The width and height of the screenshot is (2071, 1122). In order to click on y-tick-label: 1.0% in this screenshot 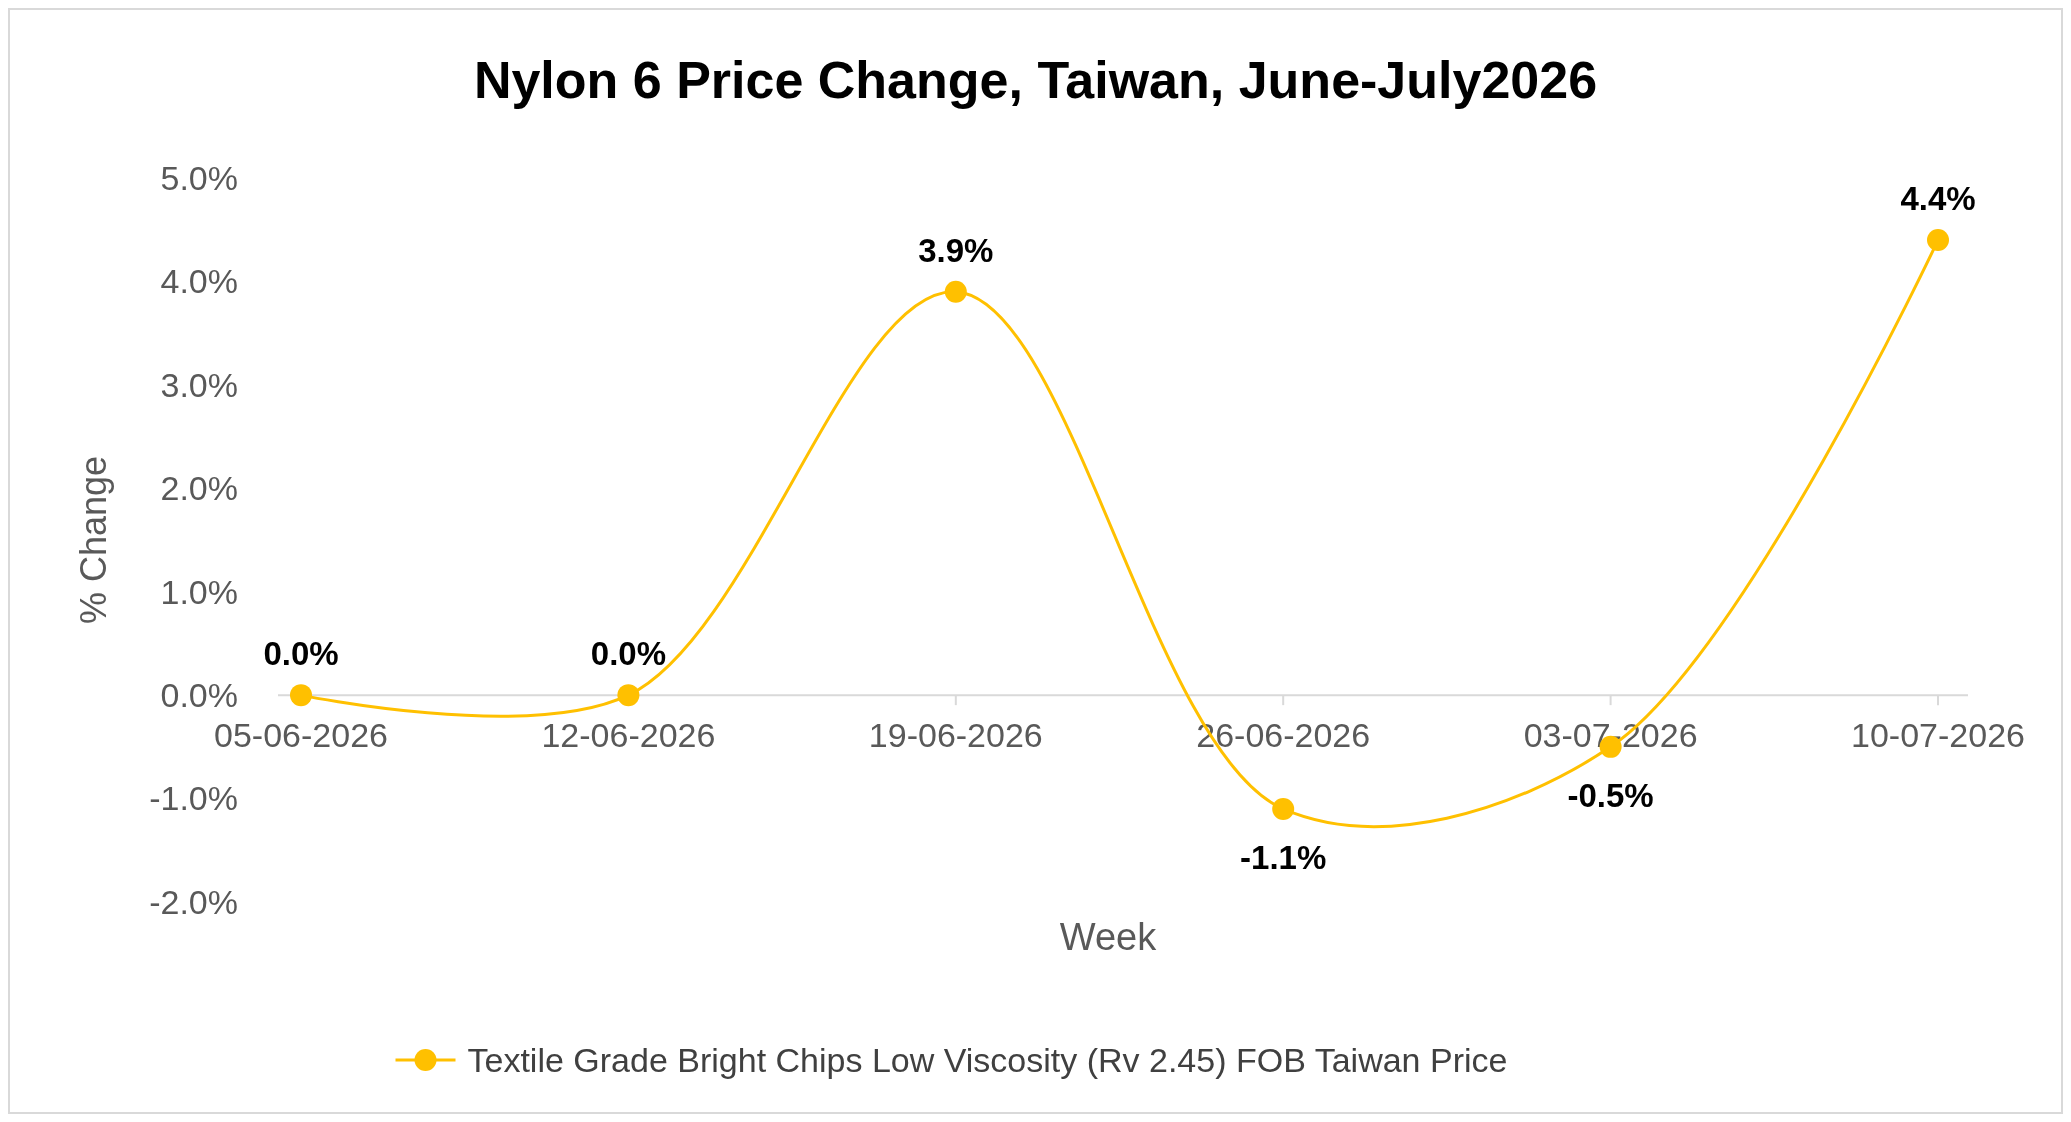, I will do `click(199, 591)`.